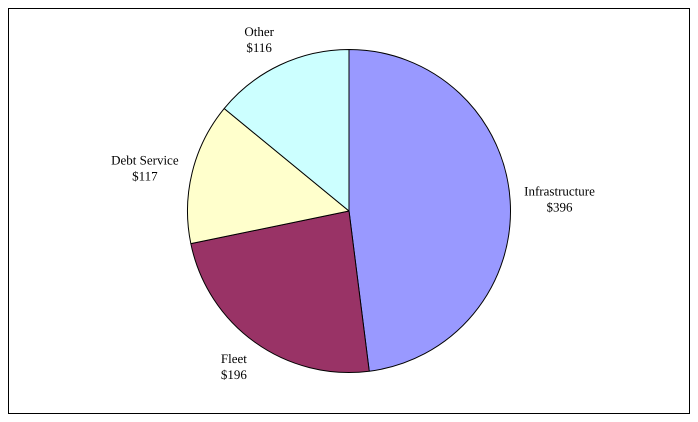 The width and height of the screenshot is (698, 422). I want to click on data-label: $196, so click(234, 374).